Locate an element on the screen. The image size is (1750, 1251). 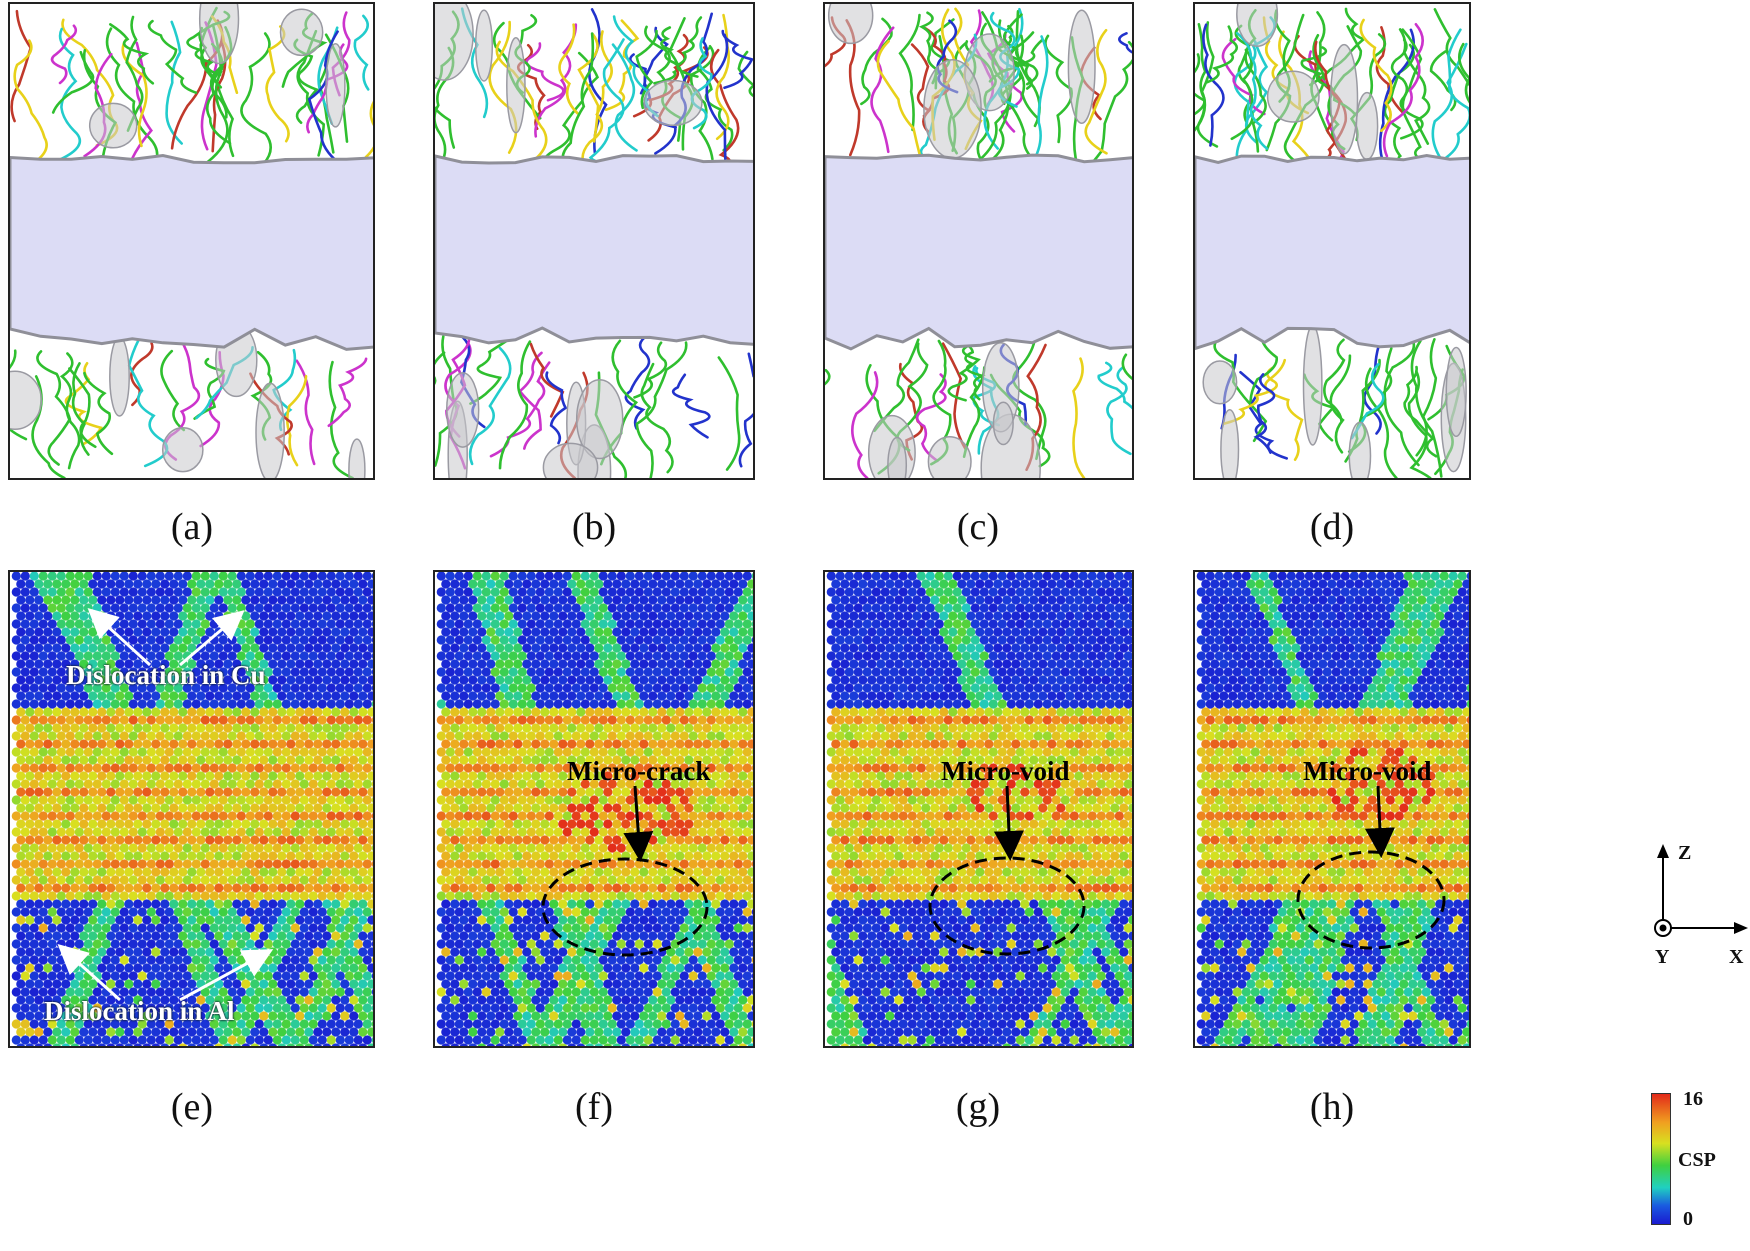
caption-a: (a) is located at coordinates (192, 527).